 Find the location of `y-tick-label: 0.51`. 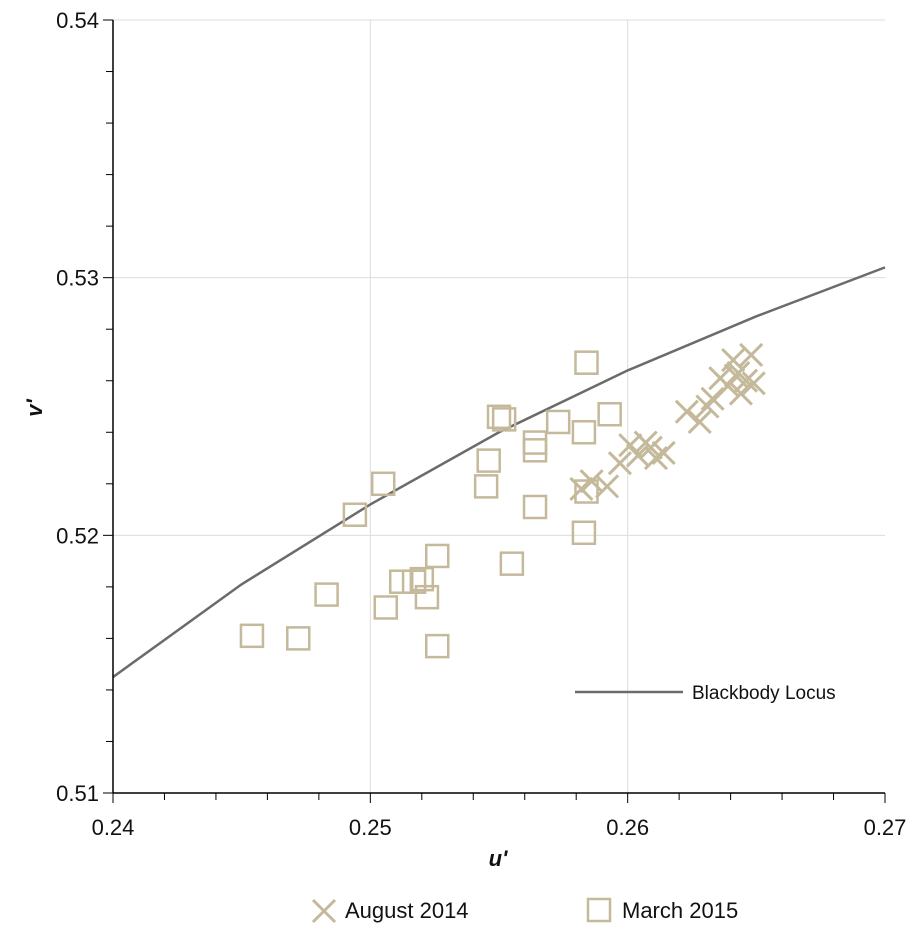

y-tick-label: 0.51 is located at coordinates (77, 793).